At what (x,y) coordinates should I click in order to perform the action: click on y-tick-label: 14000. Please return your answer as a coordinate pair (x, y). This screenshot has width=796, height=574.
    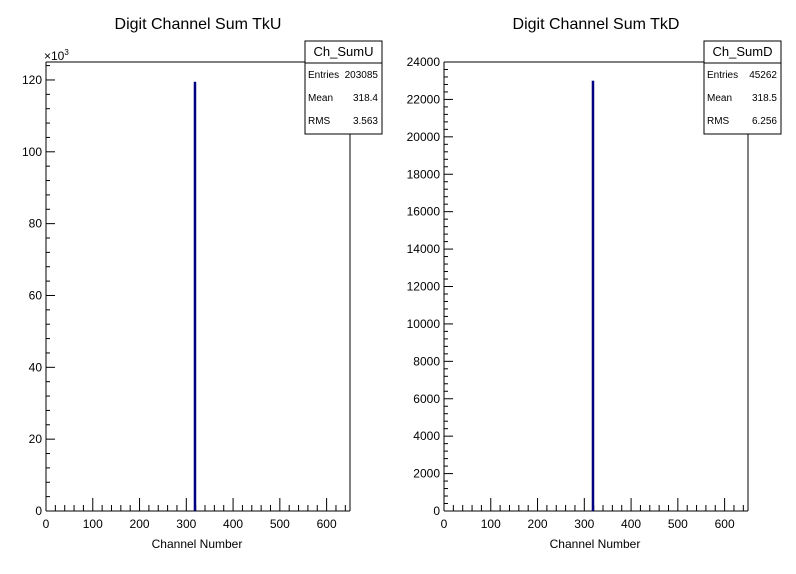
    Looking at the image, I should click on (424, 249).